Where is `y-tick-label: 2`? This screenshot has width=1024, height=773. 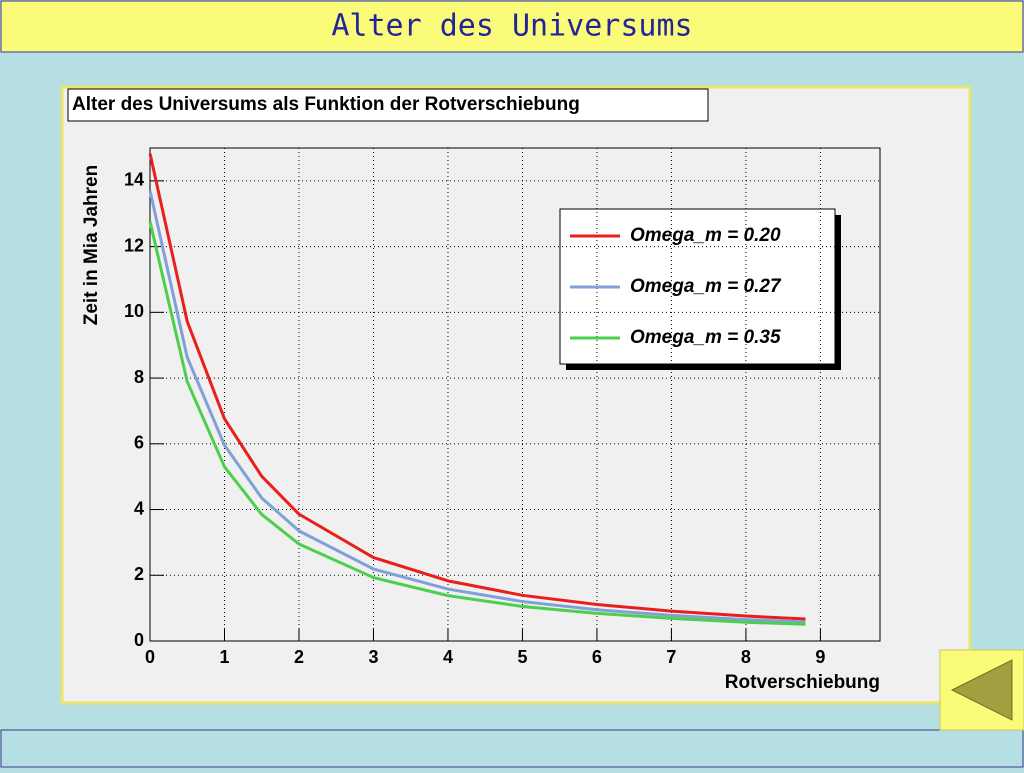 y-tick-label: 2 is located at coordinates (139, 574).